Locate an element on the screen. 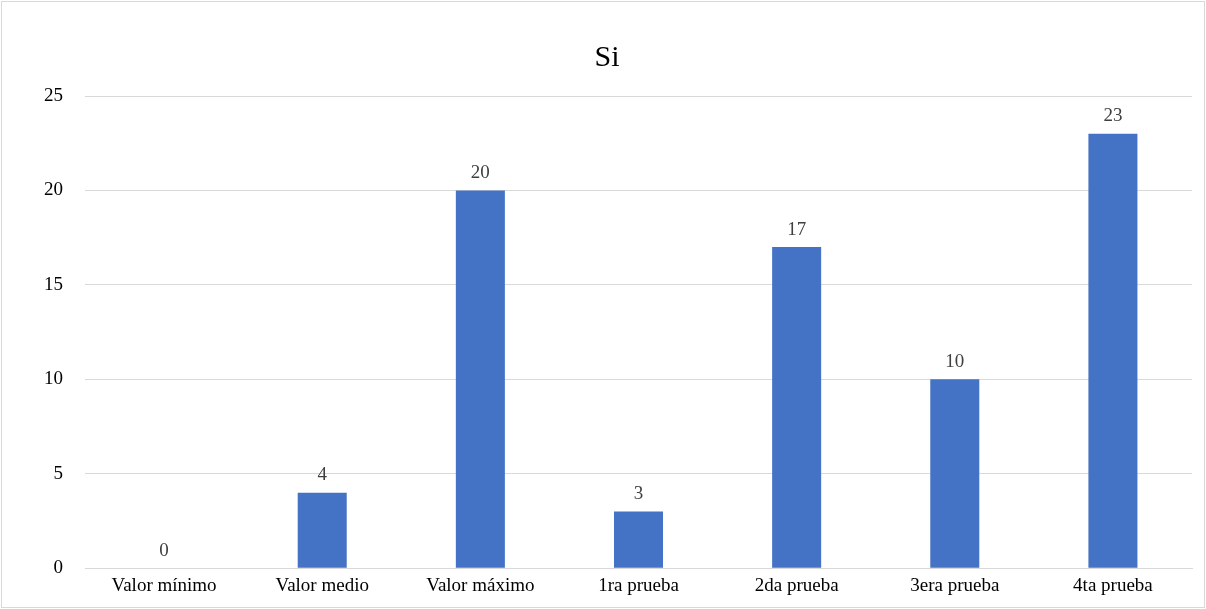 The image size is (1206, 609). y-tick-label: 15 is located at coordinates (53, 283).